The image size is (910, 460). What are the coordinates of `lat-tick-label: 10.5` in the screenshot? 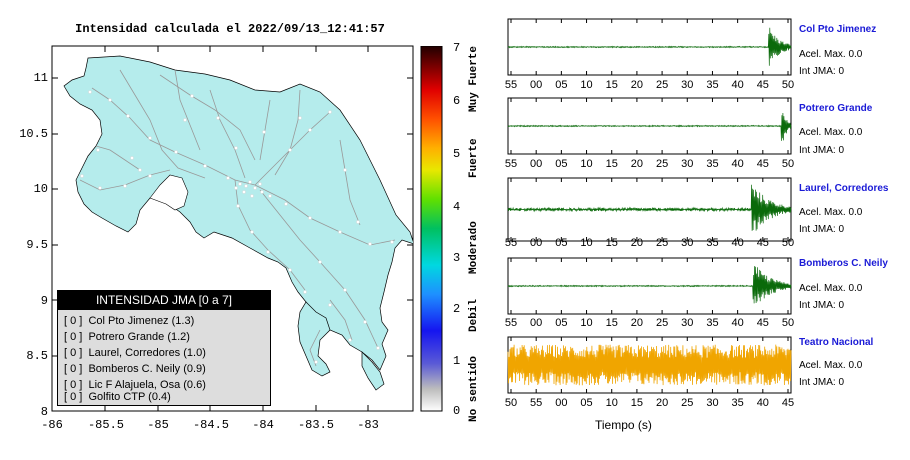 It's located at (33, 134).